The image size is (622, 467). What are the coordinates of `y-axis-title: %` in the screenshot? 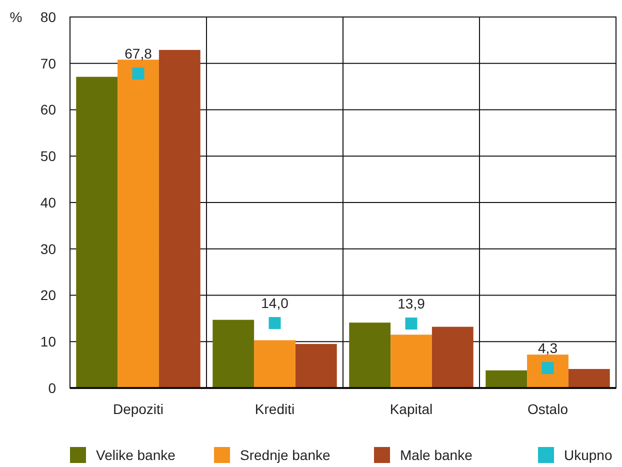 It's located at (16, 16).